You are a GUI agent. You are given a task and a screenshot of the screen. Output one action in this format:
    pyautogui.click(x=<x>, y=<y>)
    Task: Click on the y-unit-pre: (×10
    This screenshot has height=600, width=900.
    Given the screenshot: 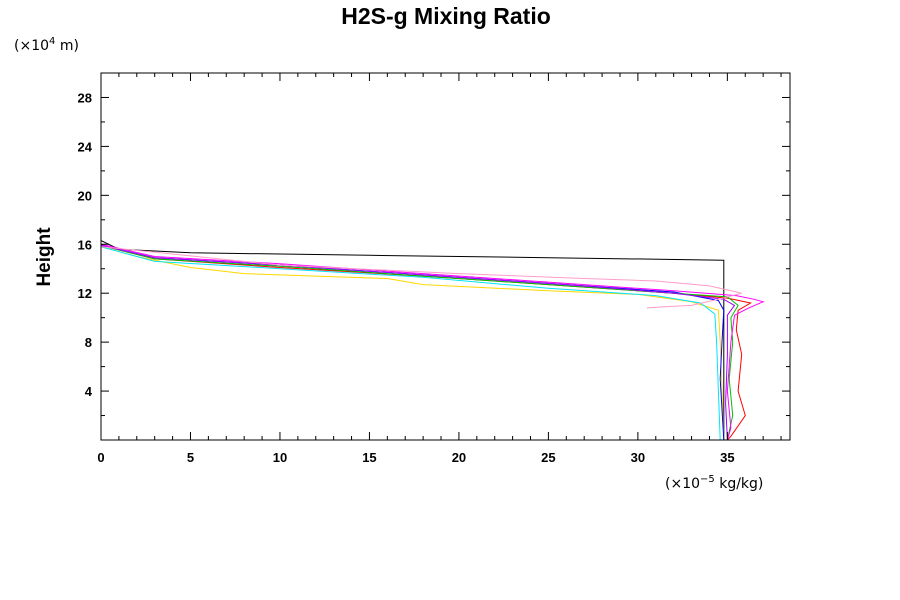 What is the action you would take?
    pyautogui.click(x=31, y=46)
    